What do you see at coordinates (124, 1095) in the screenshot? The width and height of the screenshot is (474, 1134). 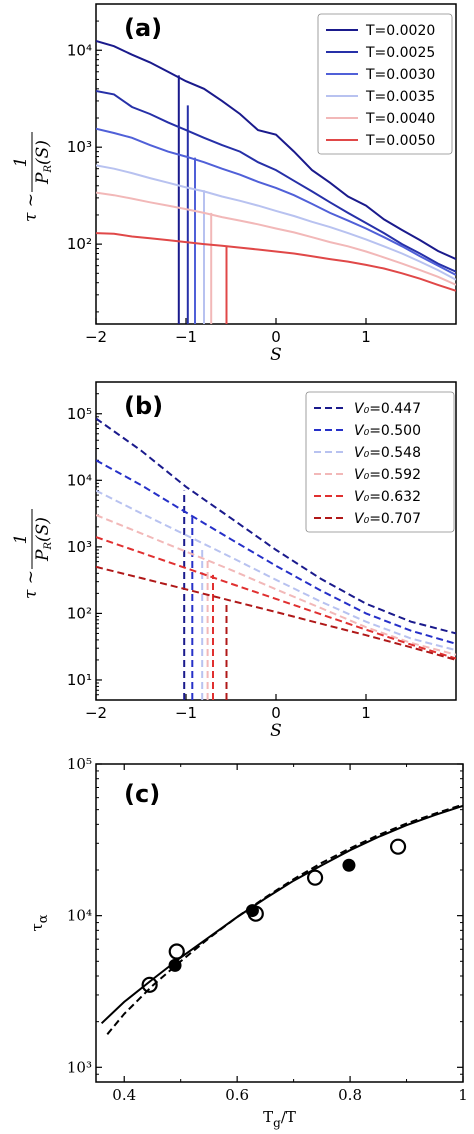 I see `x-tick-label: 0.4` at bounding box center [124, 1095].